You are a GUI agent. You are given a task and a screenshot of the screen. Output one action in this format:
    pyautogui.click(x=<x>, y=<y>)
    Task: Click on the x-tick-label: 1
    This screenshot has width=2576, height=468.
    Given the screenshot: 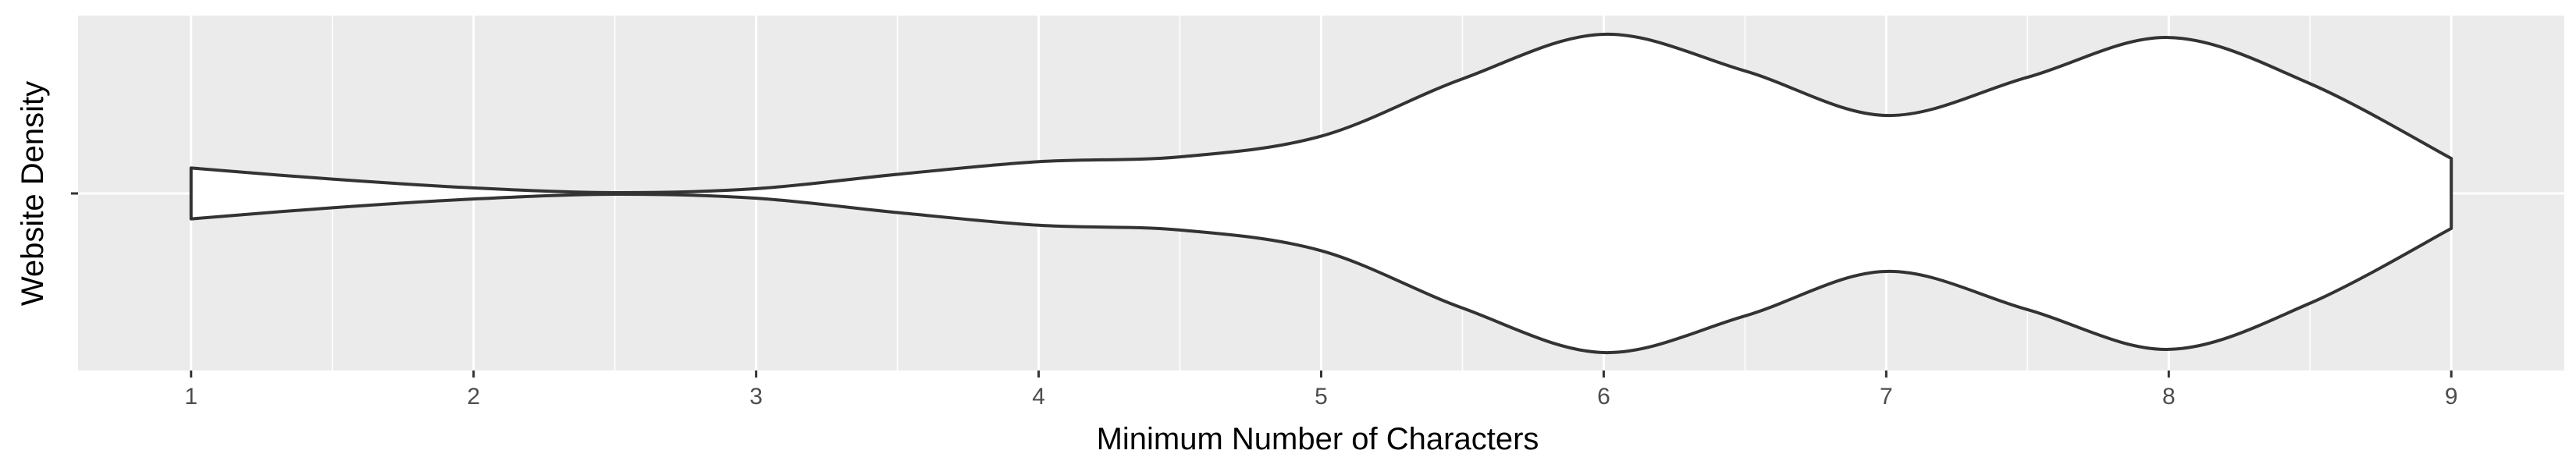 What is the action you would take?
    pyautogui.click(x=190, y=397)
    